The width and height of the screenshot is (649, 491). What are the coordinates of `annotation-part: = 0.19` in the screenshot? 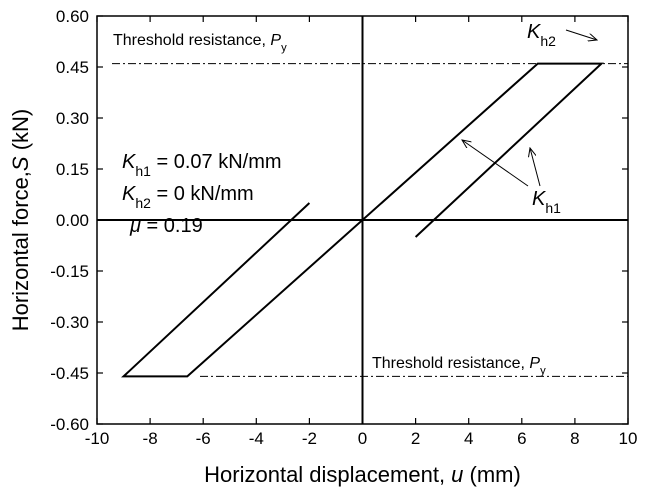 It's located at (172, 226).